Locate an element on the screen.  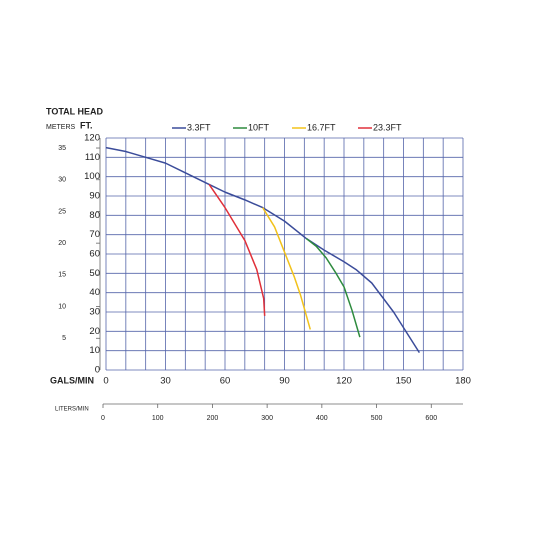
x-tick-label: 120 is located at coordinates (344, 381).